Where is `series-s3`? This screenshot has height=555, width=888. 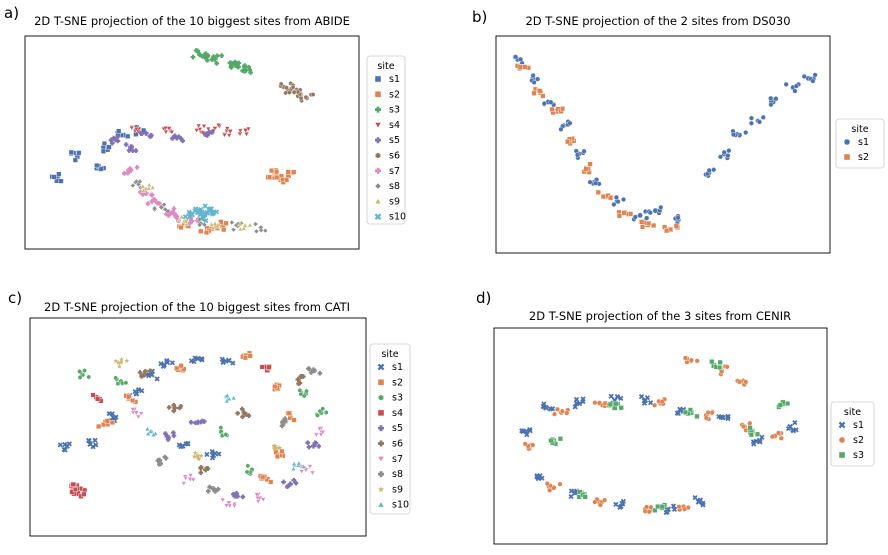
series-s3 is located at coordinates (221, 61).